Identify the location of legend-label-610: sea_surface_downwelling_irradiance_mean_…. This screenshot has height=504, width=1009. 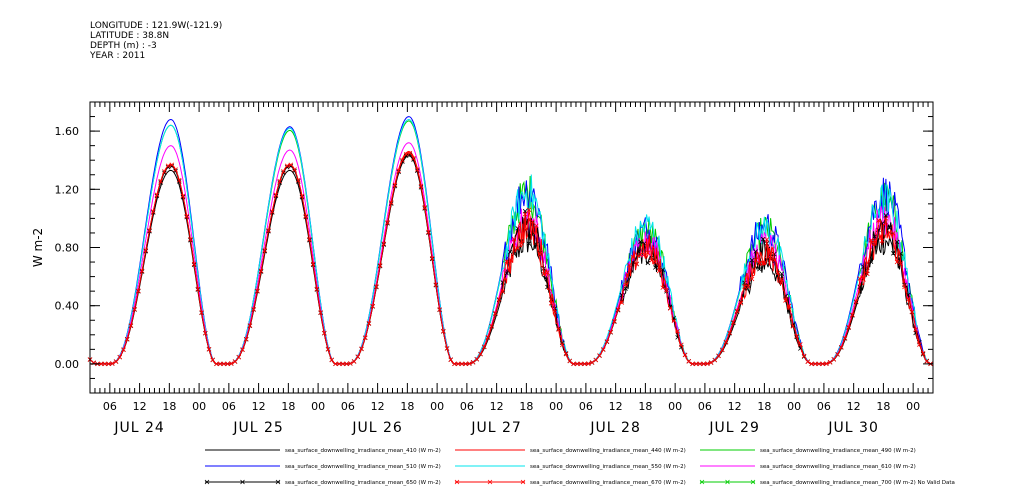
(838, 467).